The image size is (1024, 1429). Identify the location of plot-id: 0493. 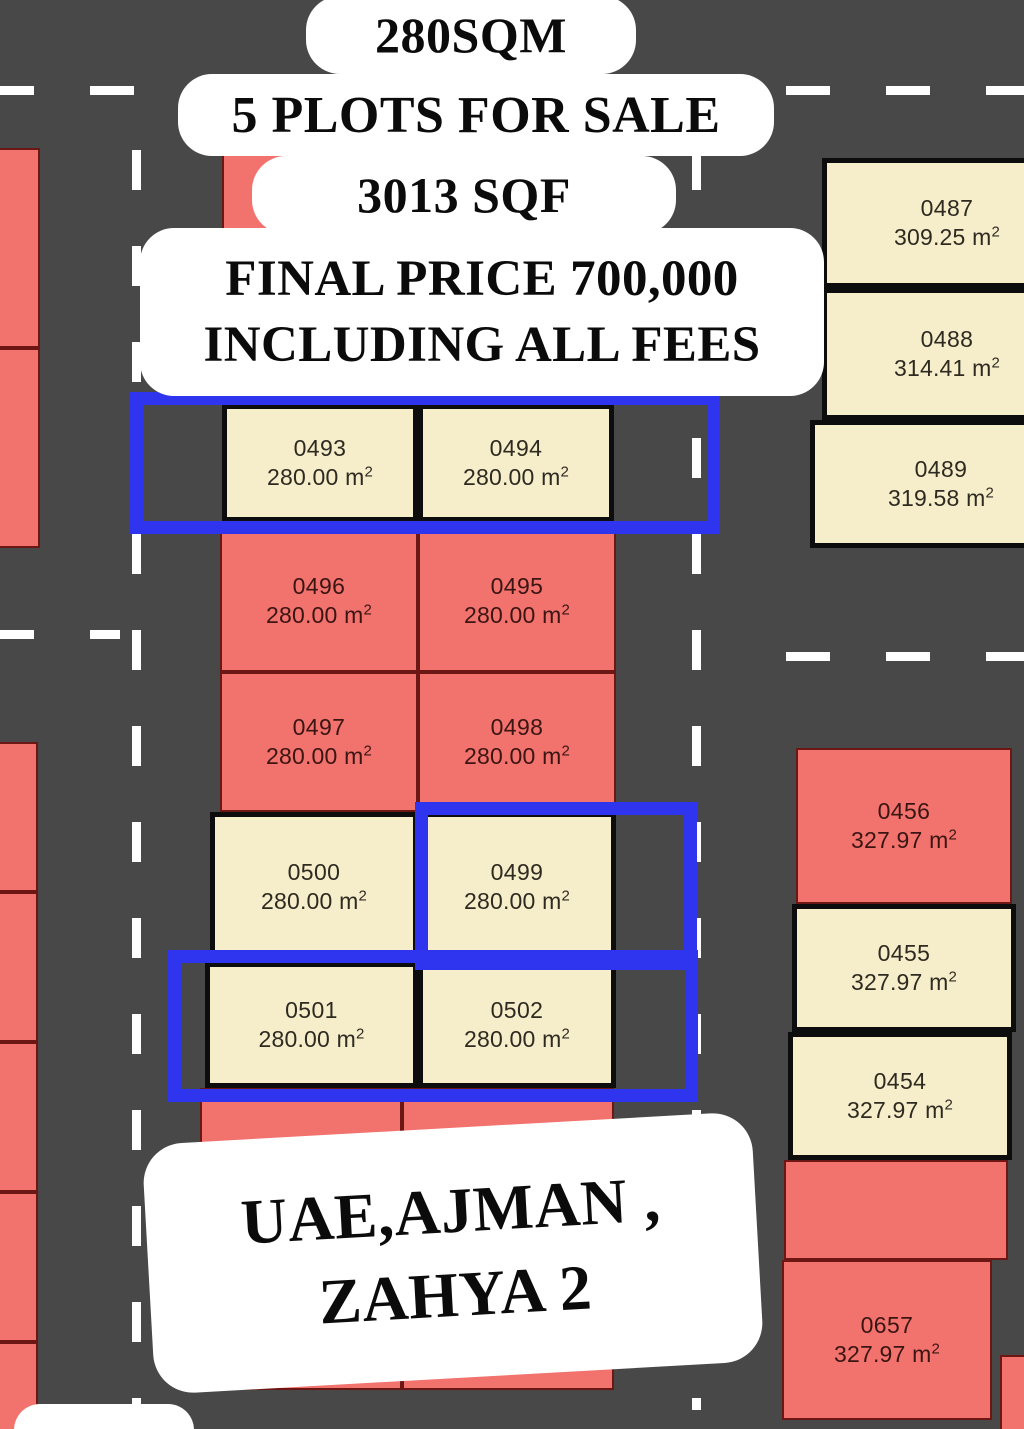
(320, 447).